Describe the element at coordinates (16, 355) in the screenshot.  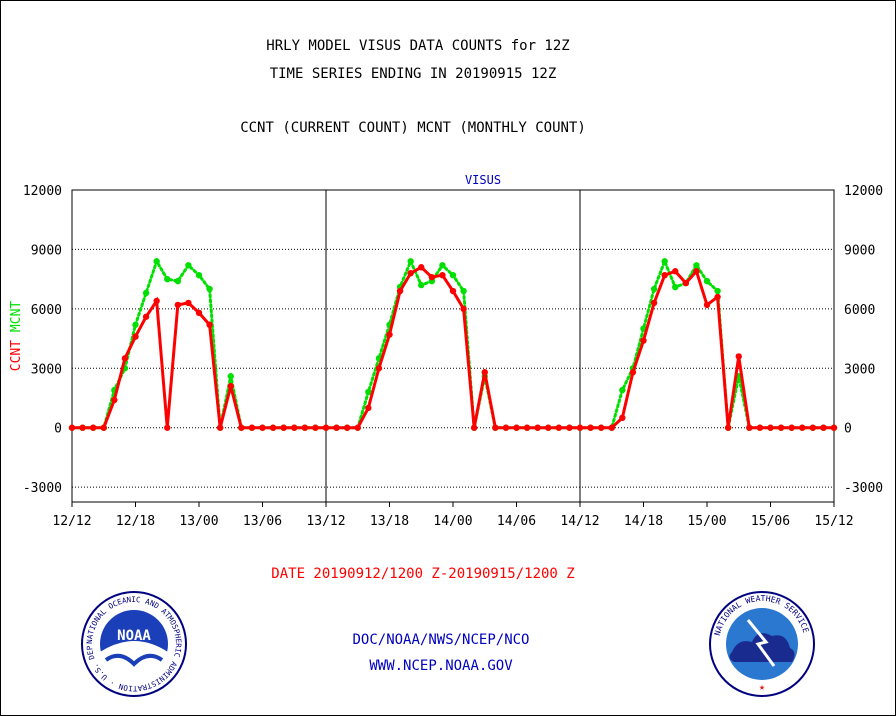
I see `y-axis-label-ccnt: CCNT` at that location.